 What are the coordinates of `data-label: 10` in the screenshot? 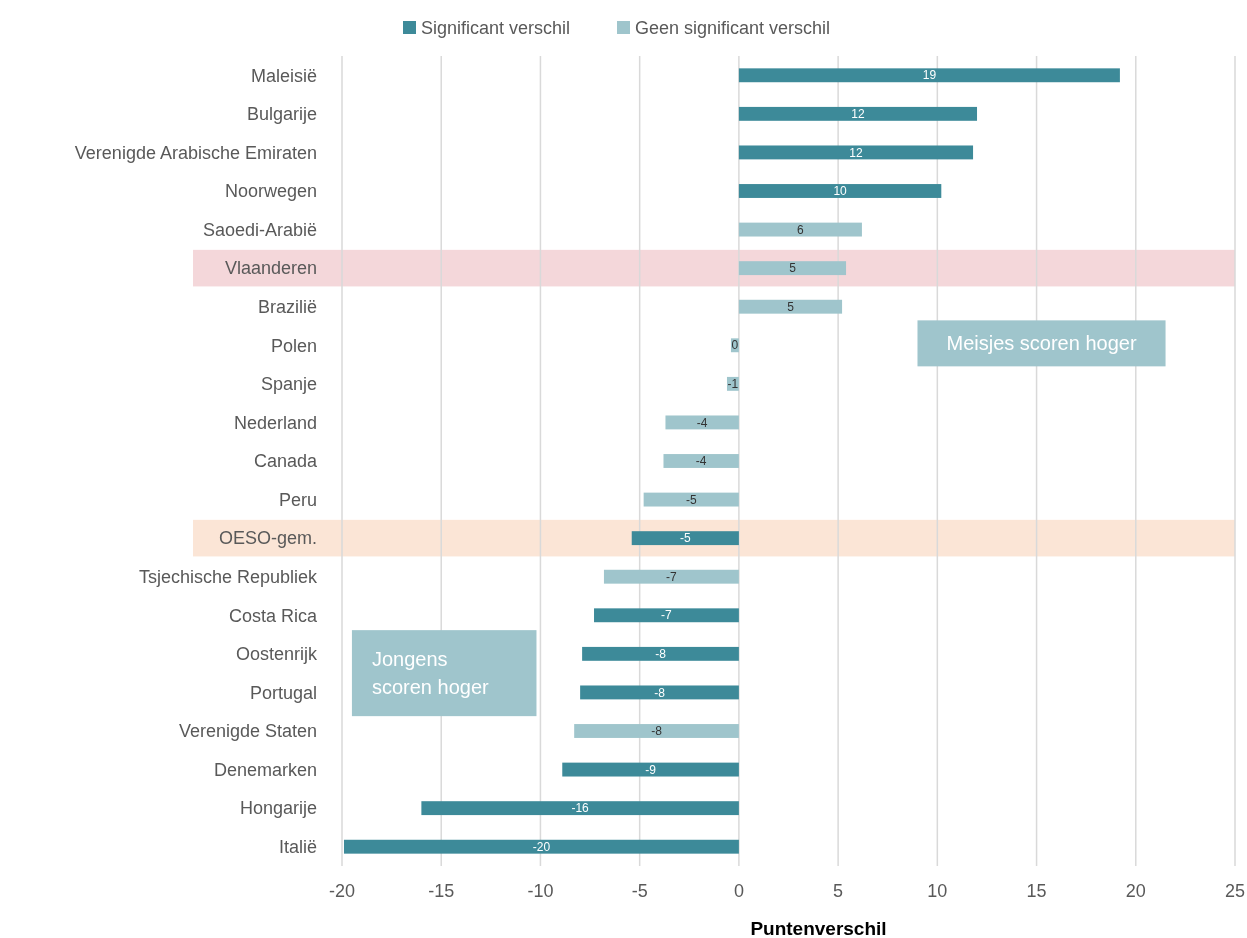 It's located at (840, 191).